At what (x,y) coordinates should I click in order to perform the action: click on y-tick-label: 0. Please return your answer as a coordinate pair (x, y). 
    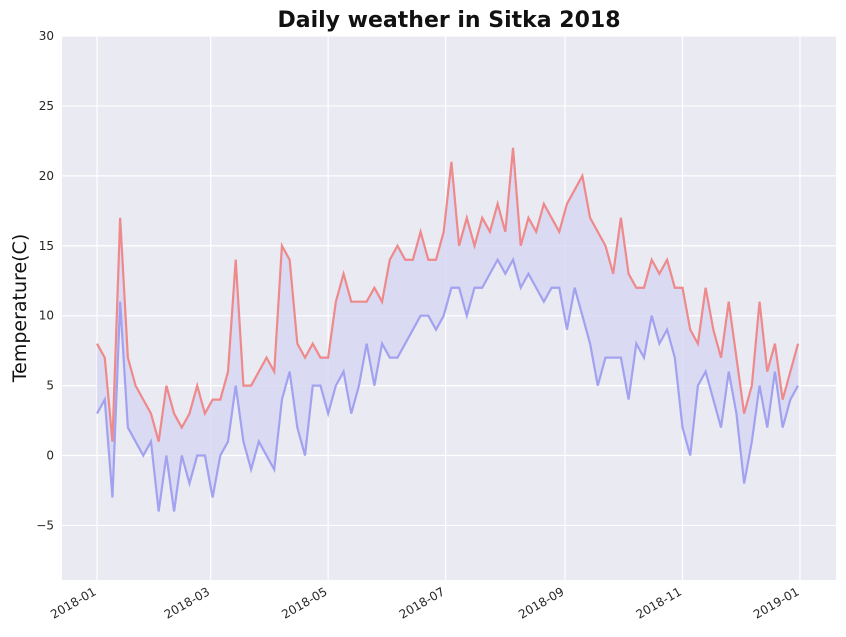
    Looking at the image, I should click on (50, 456).